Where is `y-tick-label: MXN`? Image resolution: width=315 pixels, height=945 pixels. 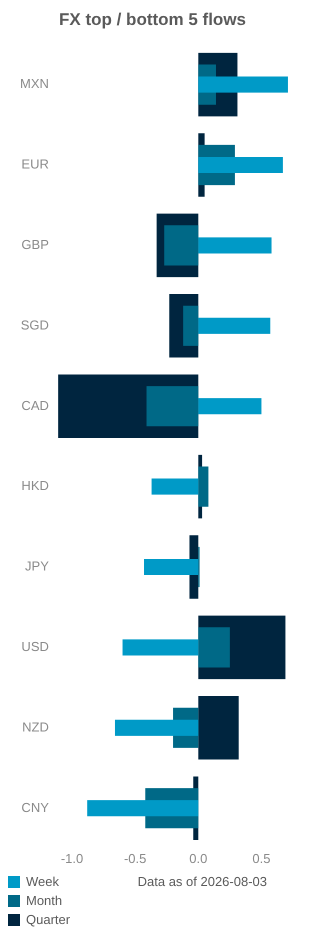
y-tick-label: MXN is located at coordinates (34, 84).